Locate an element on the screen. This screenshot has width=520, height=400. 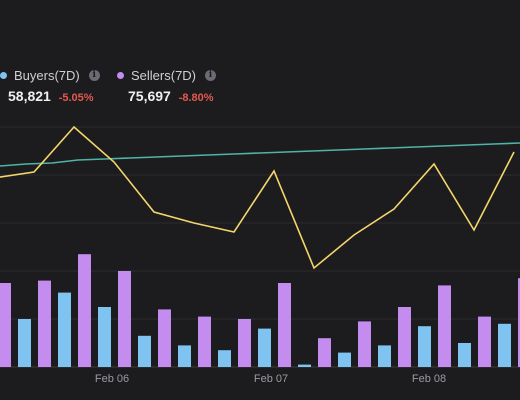
sellers-value: 75,697 is located at coordinates (149, 96).